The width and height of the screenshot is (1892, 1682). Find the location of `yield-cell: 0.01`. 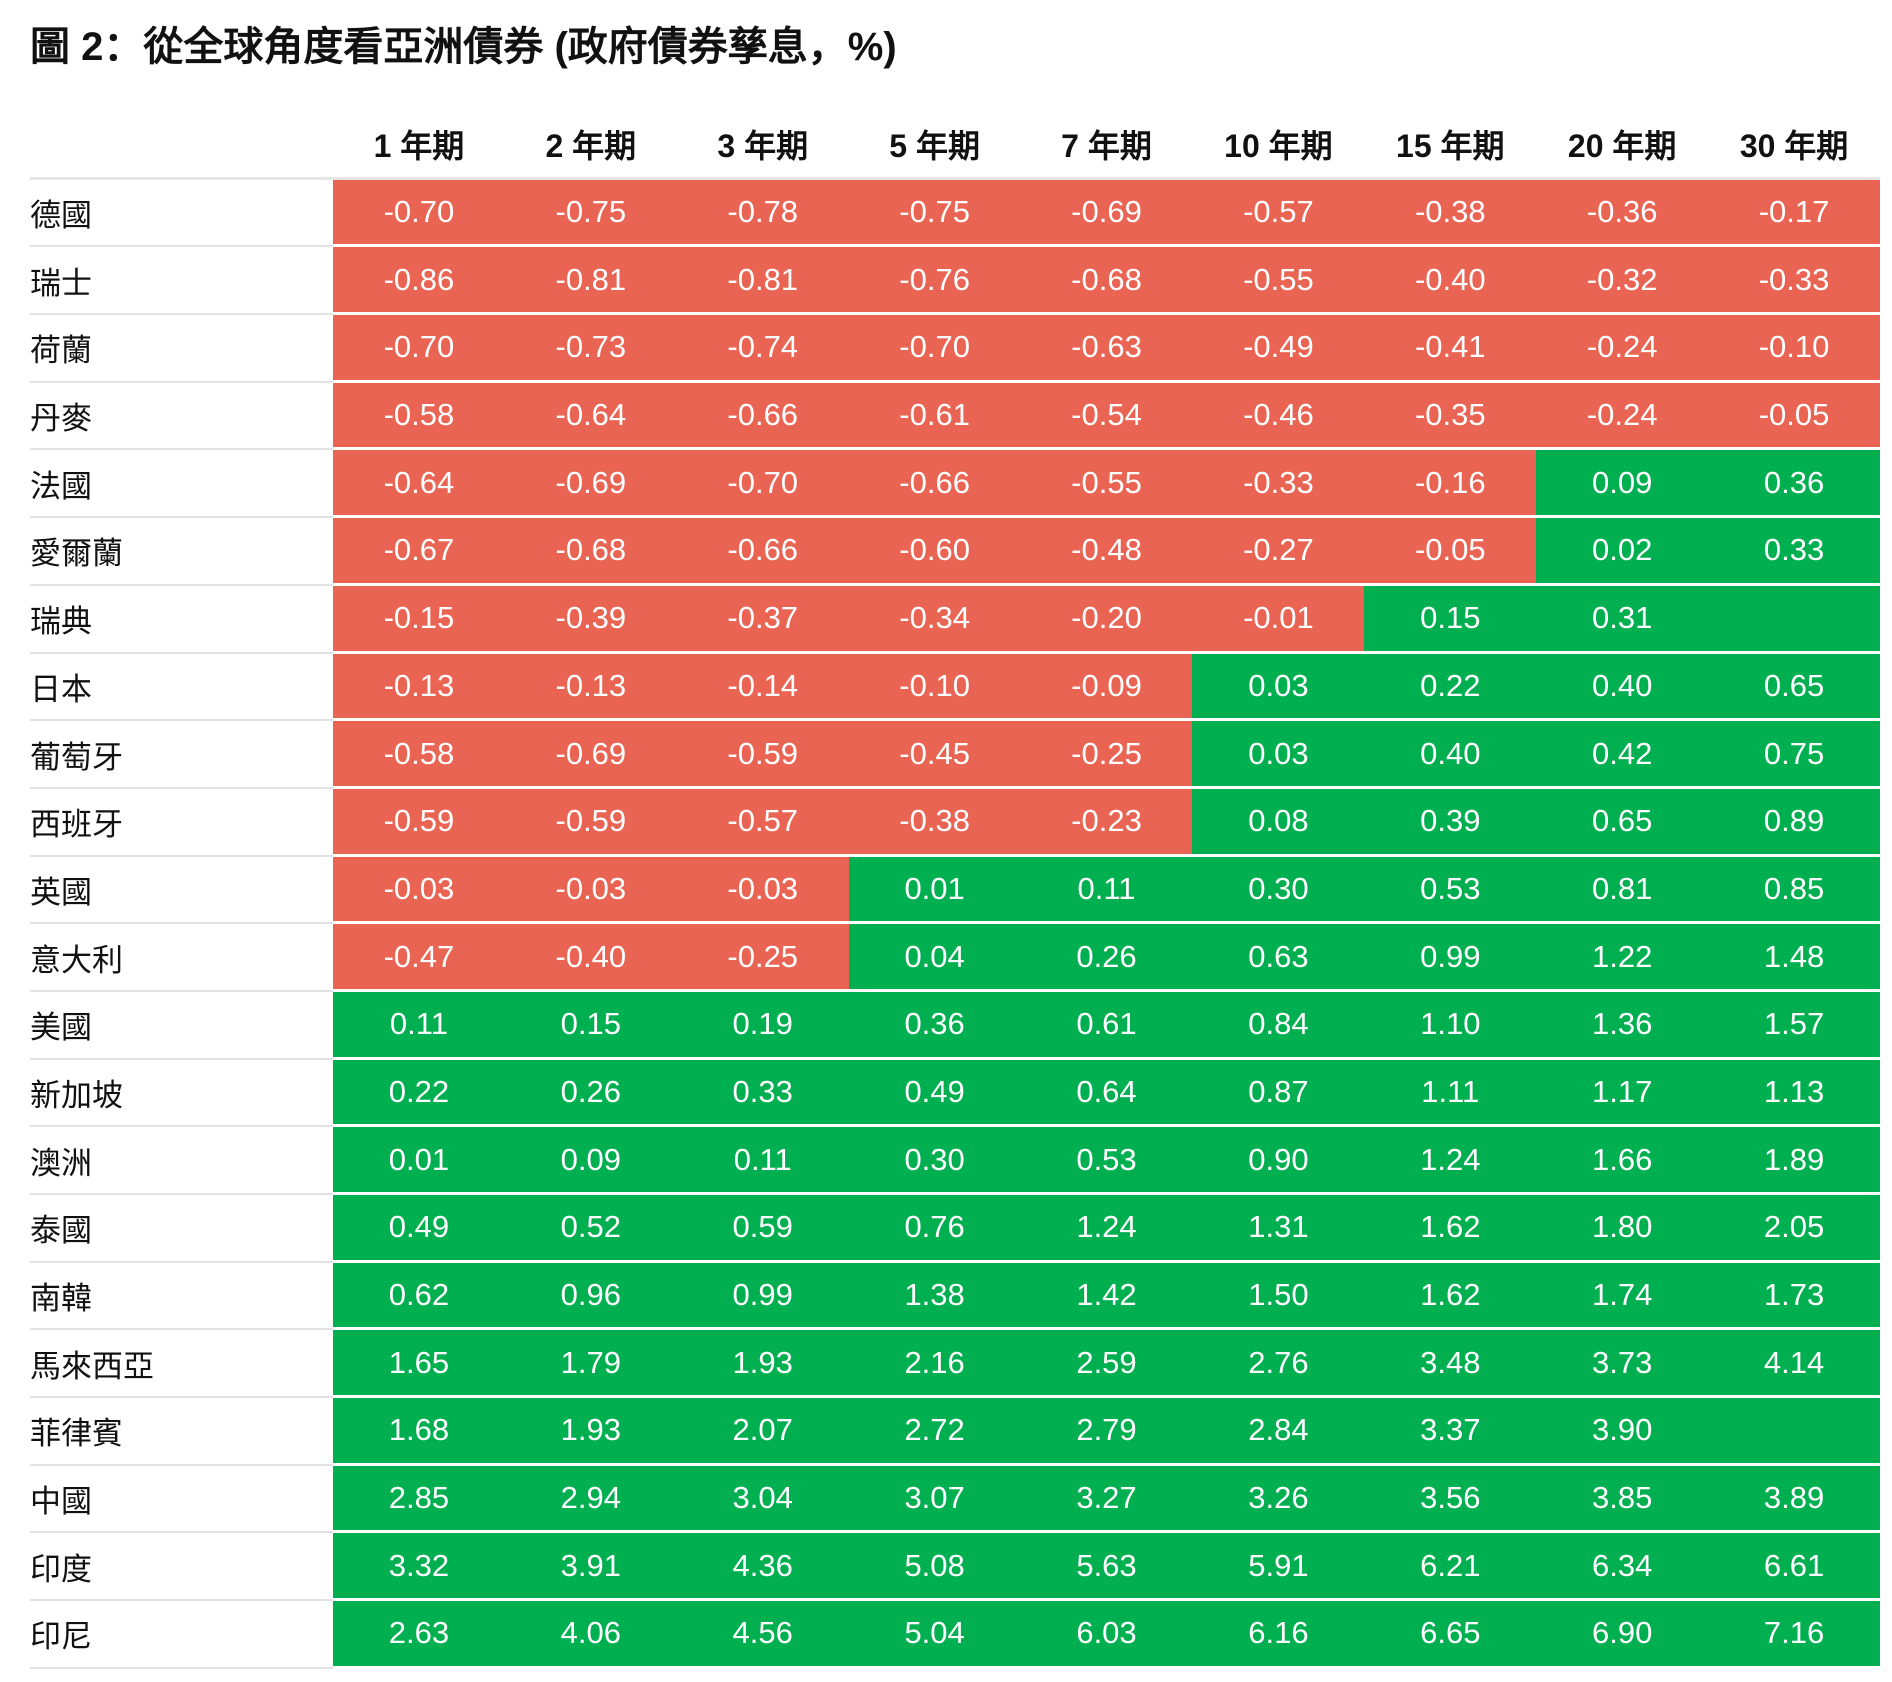

yield-cell: 0.01 is located at coordinates (934, 890).